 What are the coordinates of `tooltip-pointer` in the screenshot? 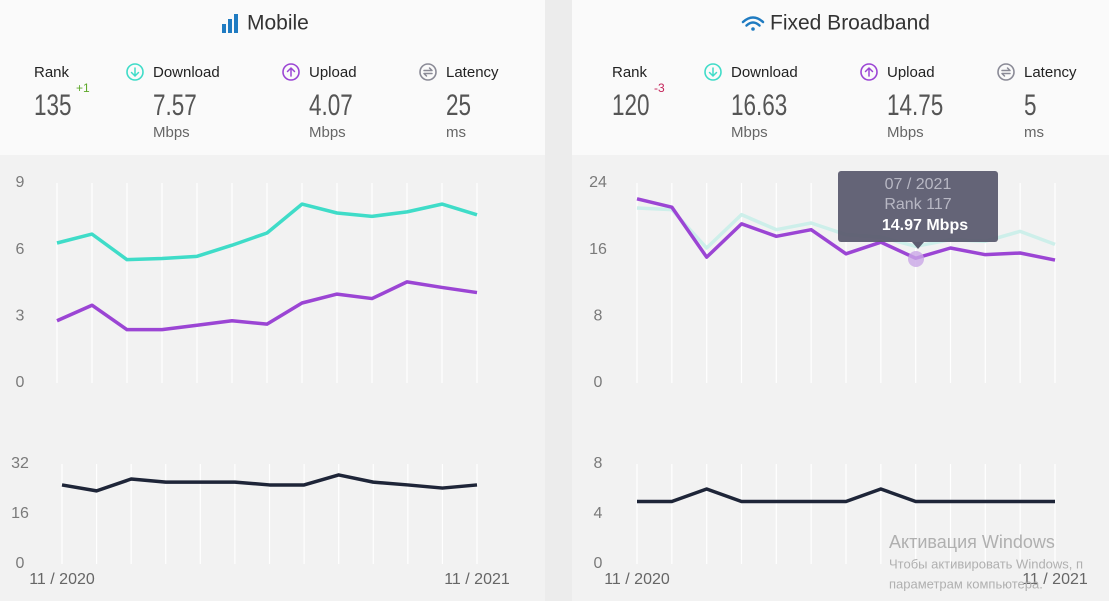 It's located at (918, 245).